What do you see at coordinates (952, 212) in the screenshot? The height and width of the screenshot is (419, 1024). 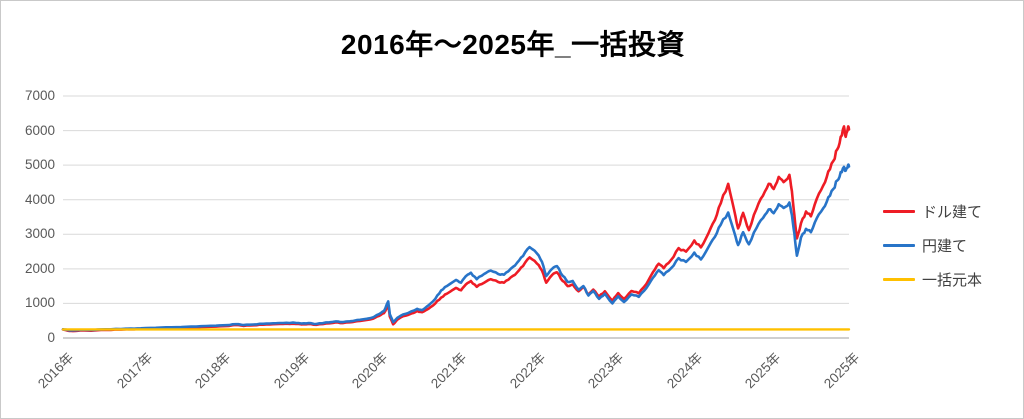 I see `legend-label: ドル建て` at bounding box center [952, 212].